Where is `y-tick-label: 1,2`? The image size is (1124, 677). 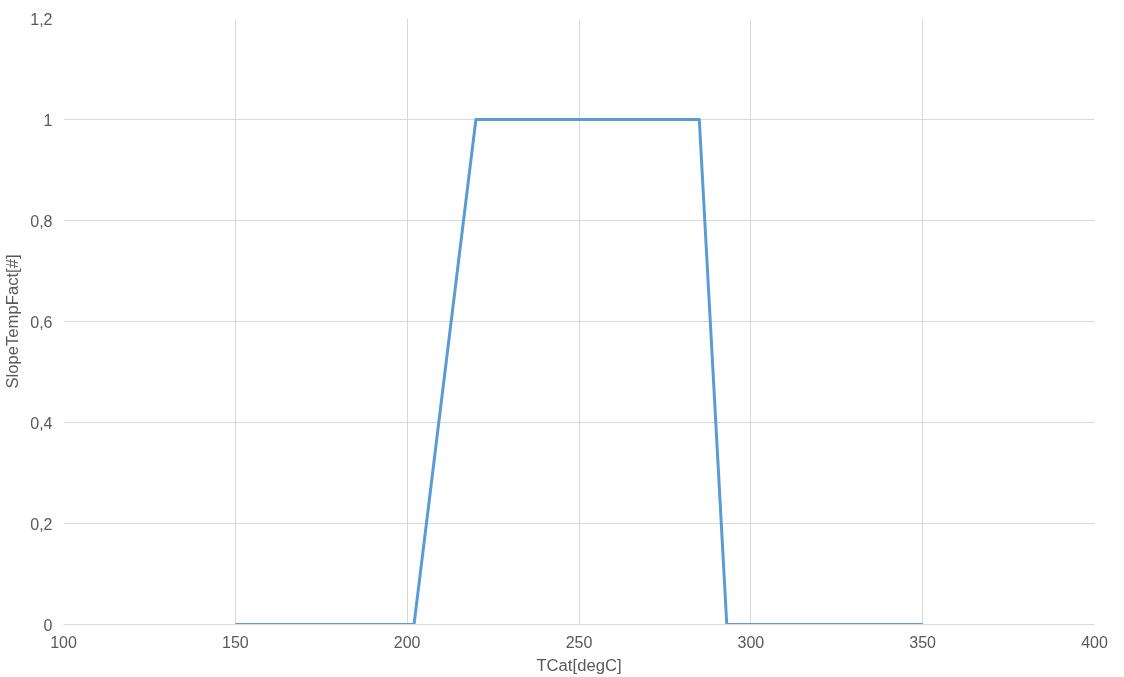 y-tick-label: 1,2 is located at coordinates (41, 19).